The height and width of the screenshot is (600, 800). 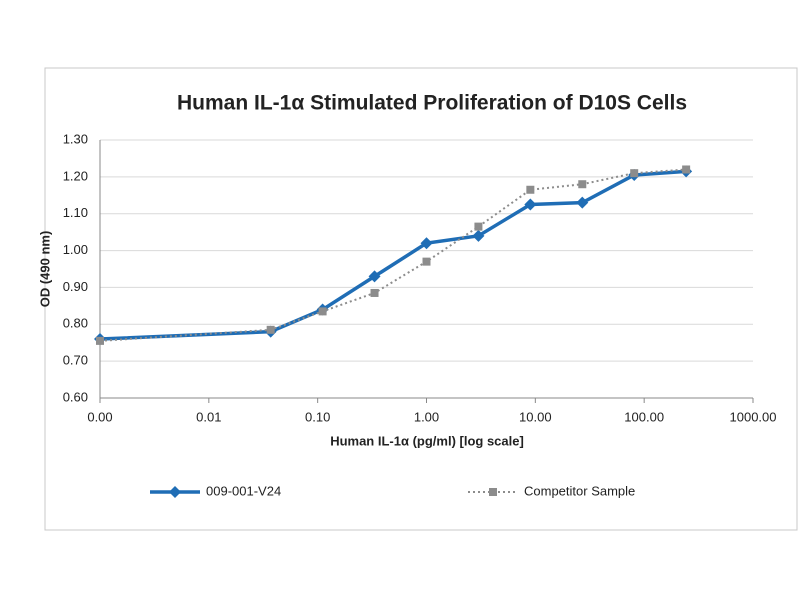 What do you see at coordinates (75, 396) in the screenshot?
I see `y-tick-label: 0.60` at bounding box center [75, 396].